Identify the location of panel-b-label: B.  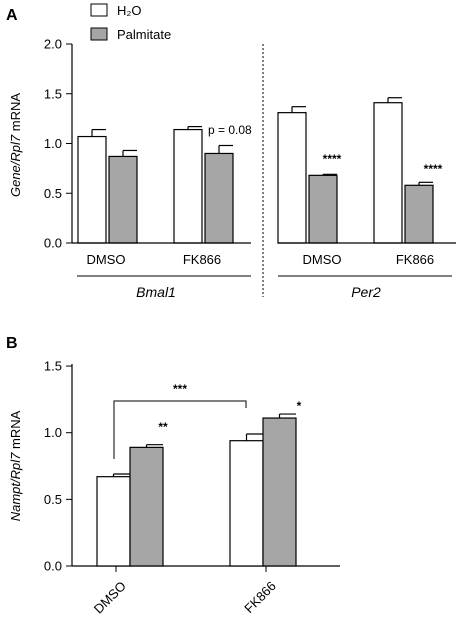
(12, 343).